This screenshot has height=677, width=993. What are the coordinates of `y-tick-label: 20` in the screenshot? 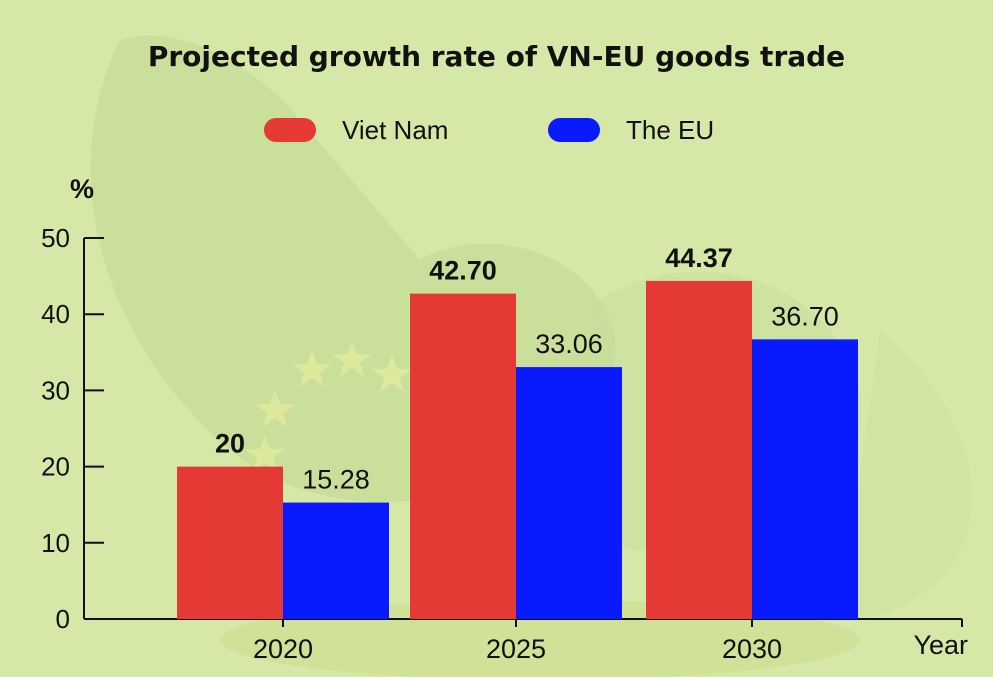 It's located at (55, 467).